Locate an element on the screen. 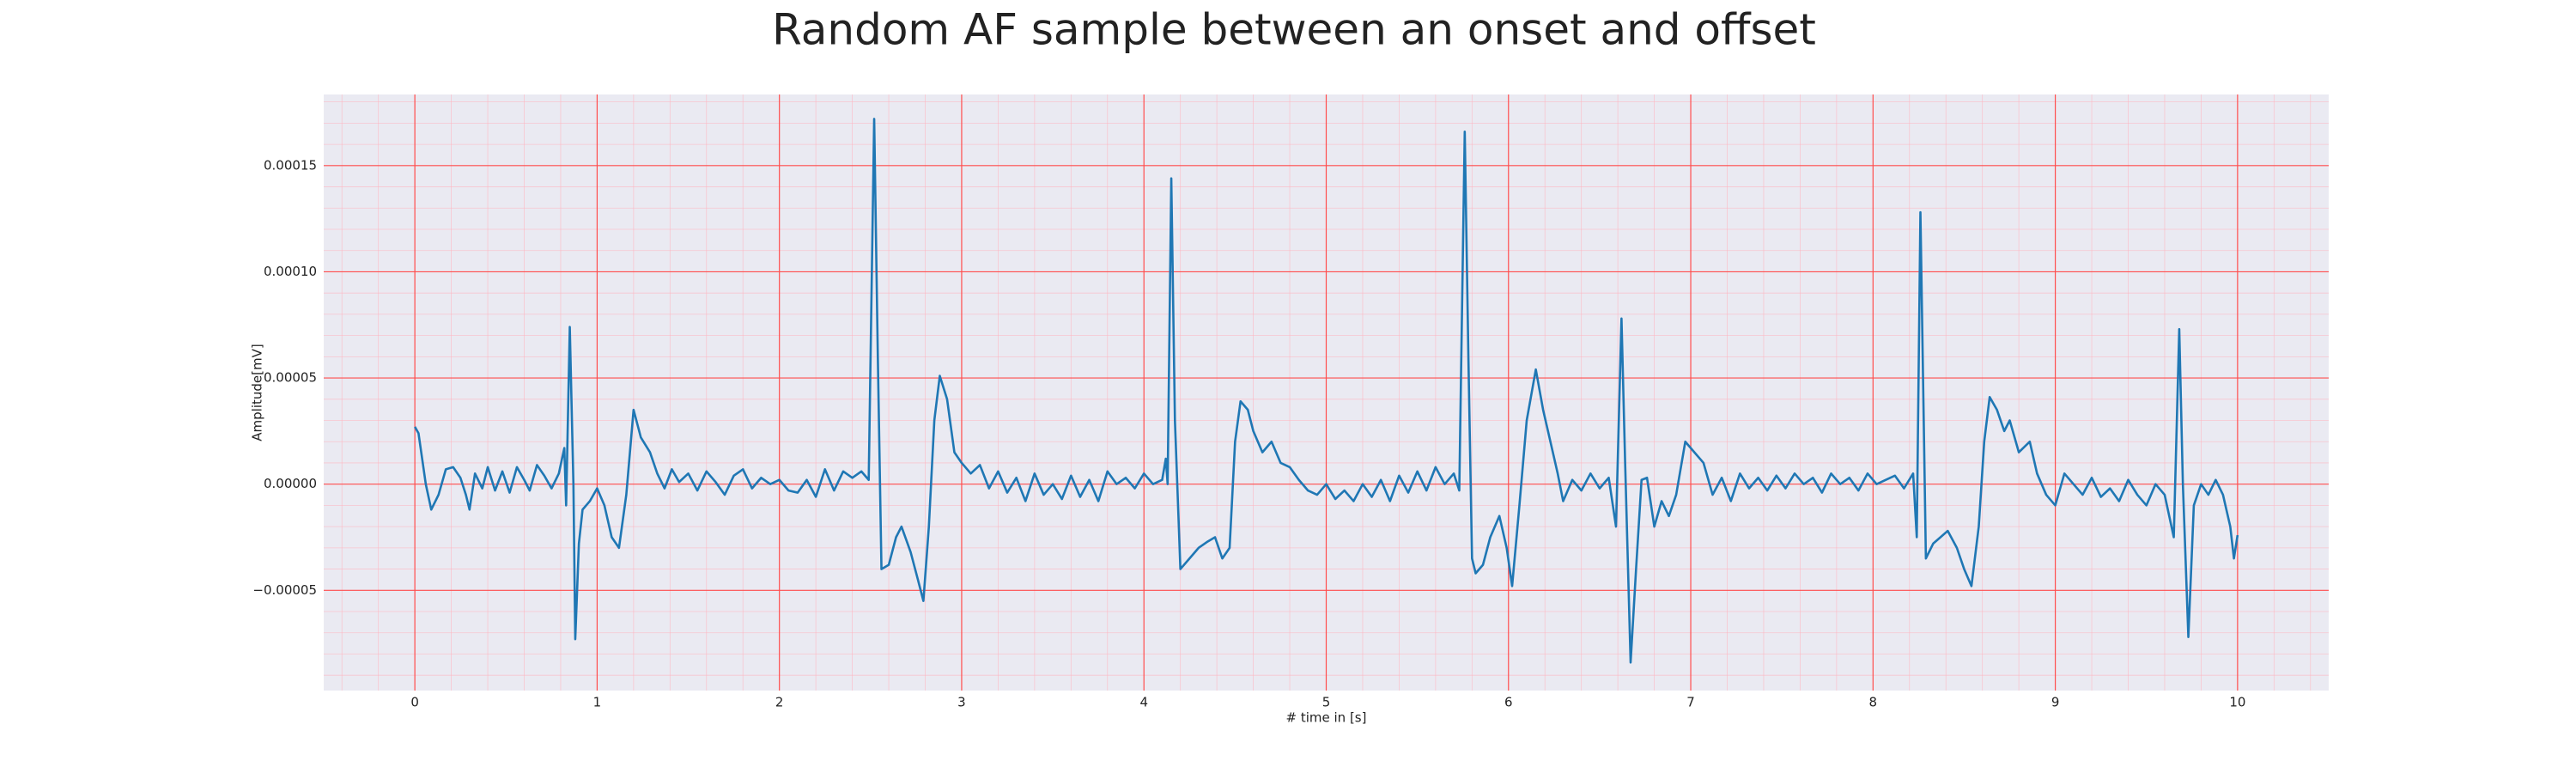 The width and height of the screenshot is (2576, 773). x-tick-label: 3 is located at coordinates (962, 702).